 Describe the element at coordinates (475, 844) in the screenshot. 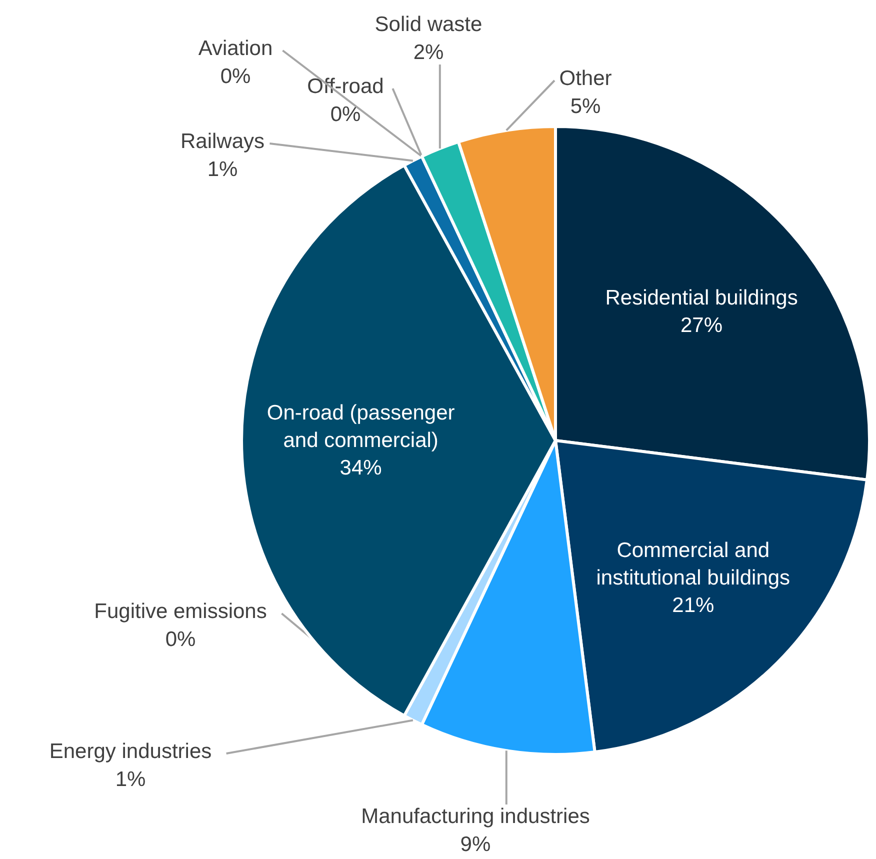

I see `data-label: 9%` at that location.